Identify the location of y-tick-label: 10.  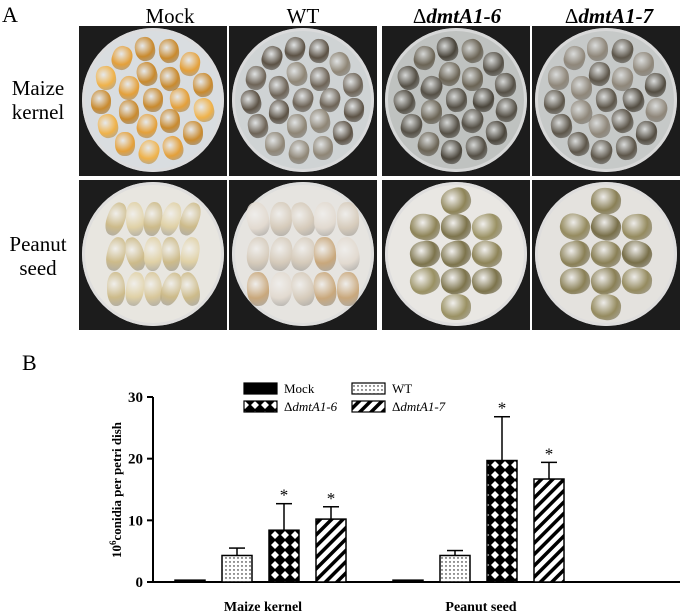
(135, 521).